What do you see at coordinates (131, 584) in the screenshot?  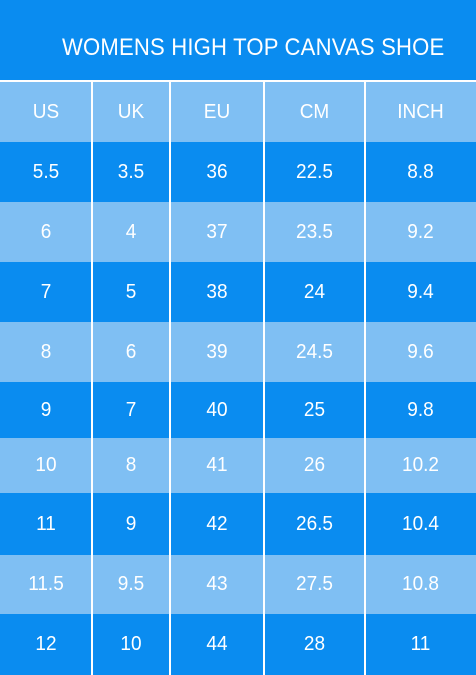 I see `table-cell: 9.5` at bounding box center [131, 584].